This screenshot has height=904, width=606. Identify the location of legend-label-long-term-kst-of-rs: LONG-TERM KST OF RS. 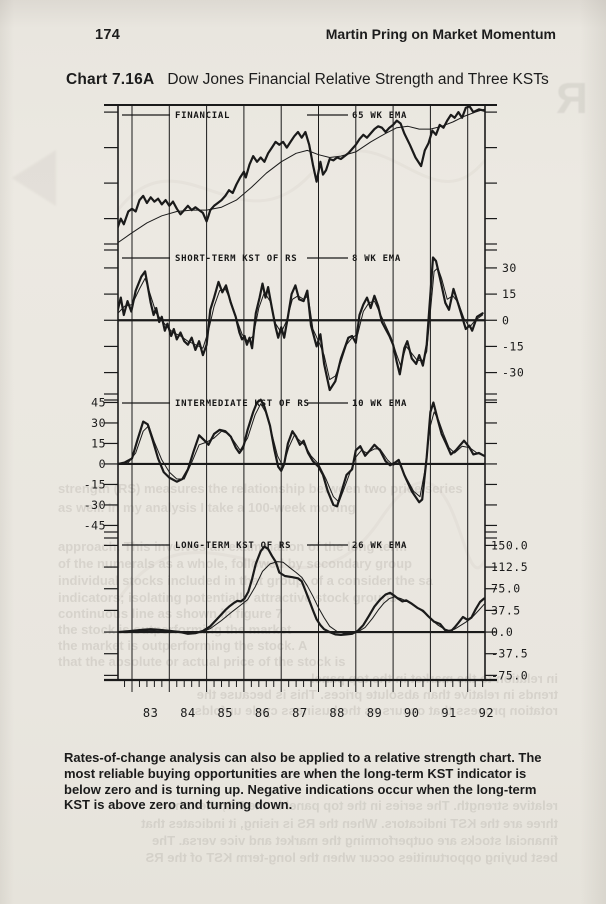
(233, 546).